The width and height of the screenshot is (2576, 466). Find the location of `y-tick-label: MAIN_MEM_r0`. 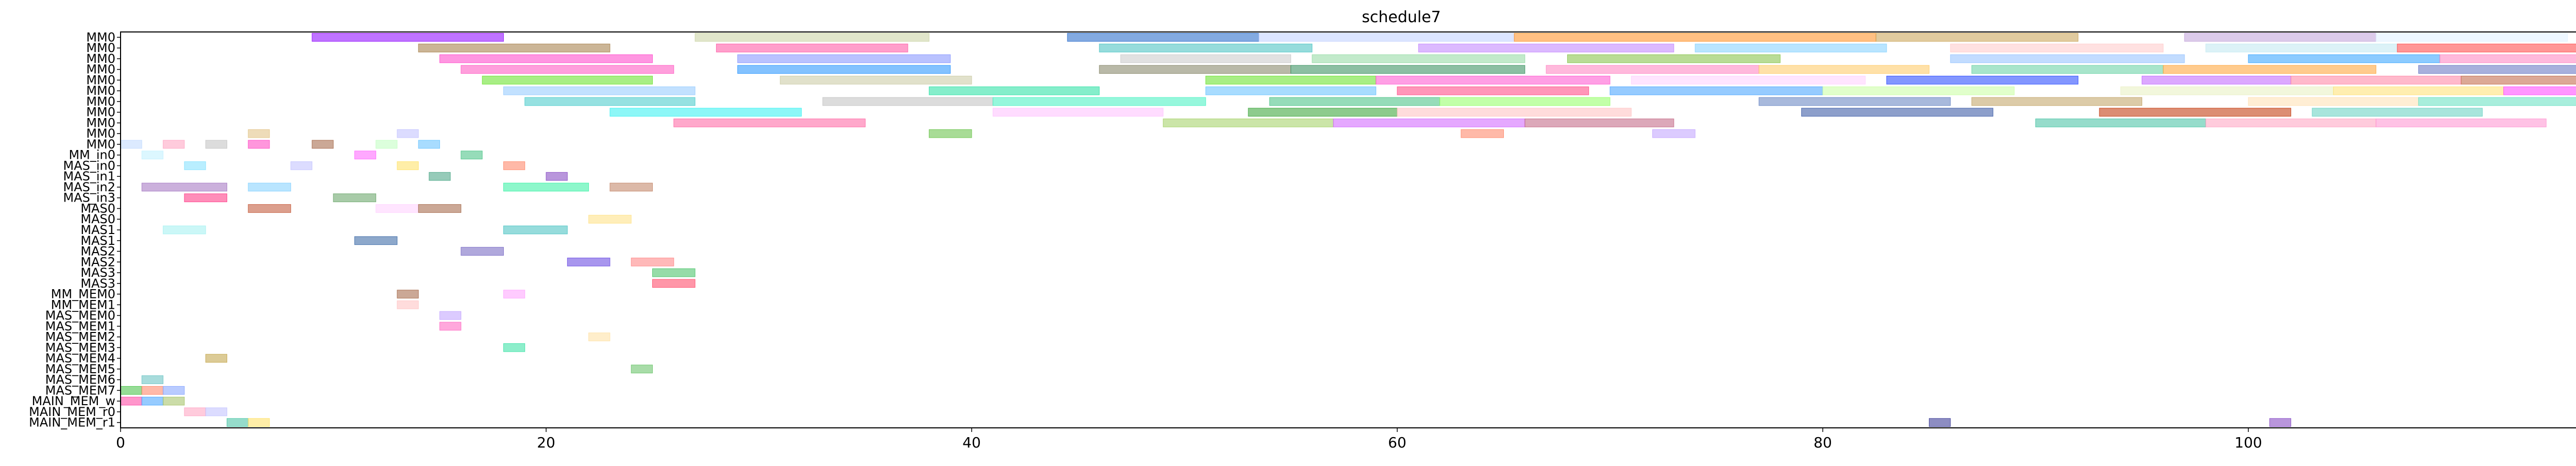

y-tick-label: MAIN_MEM_r0 is located at coordinates (72, 412).